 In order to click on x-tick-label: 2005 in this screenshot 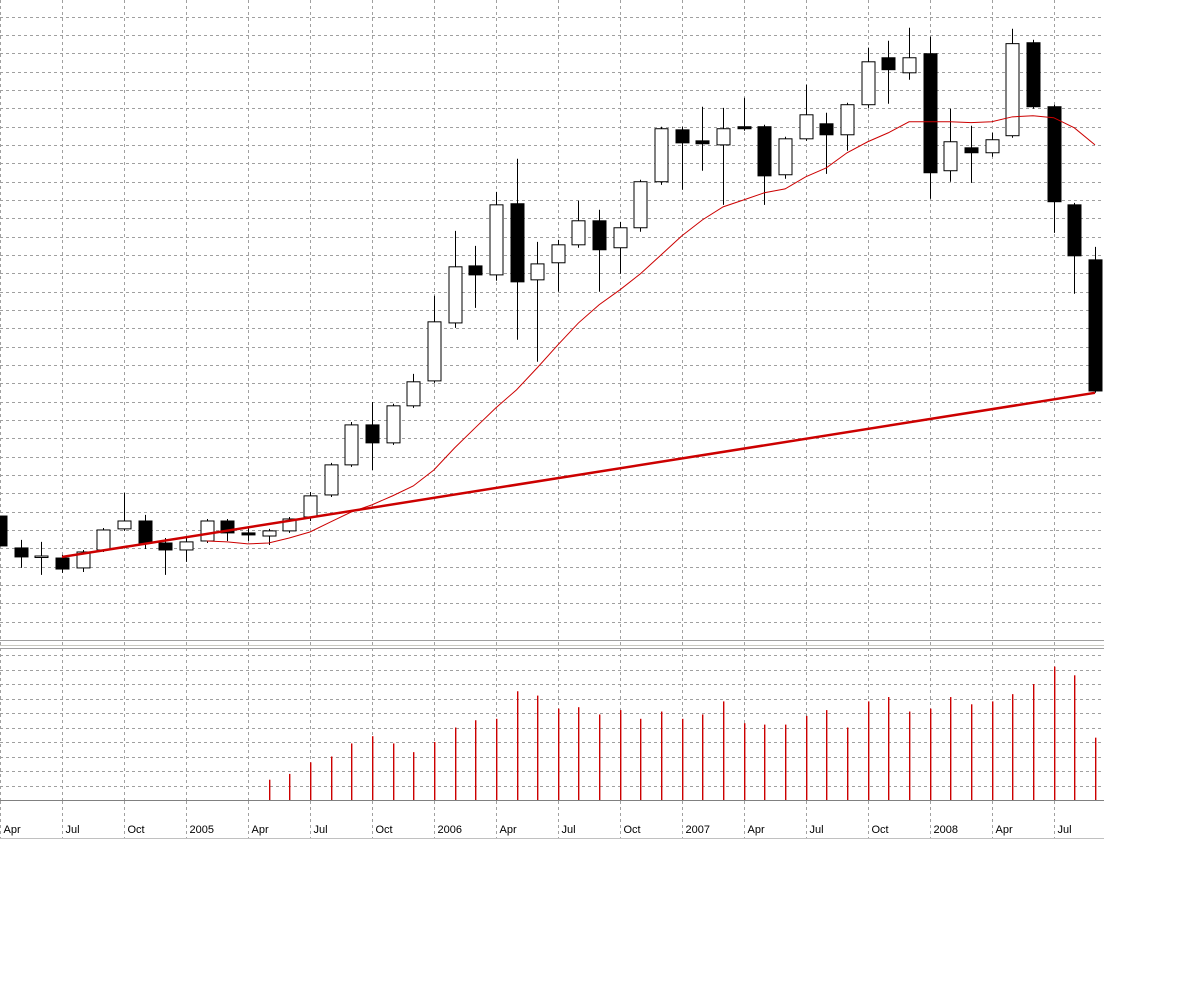, I will do `click(202, 830)`.